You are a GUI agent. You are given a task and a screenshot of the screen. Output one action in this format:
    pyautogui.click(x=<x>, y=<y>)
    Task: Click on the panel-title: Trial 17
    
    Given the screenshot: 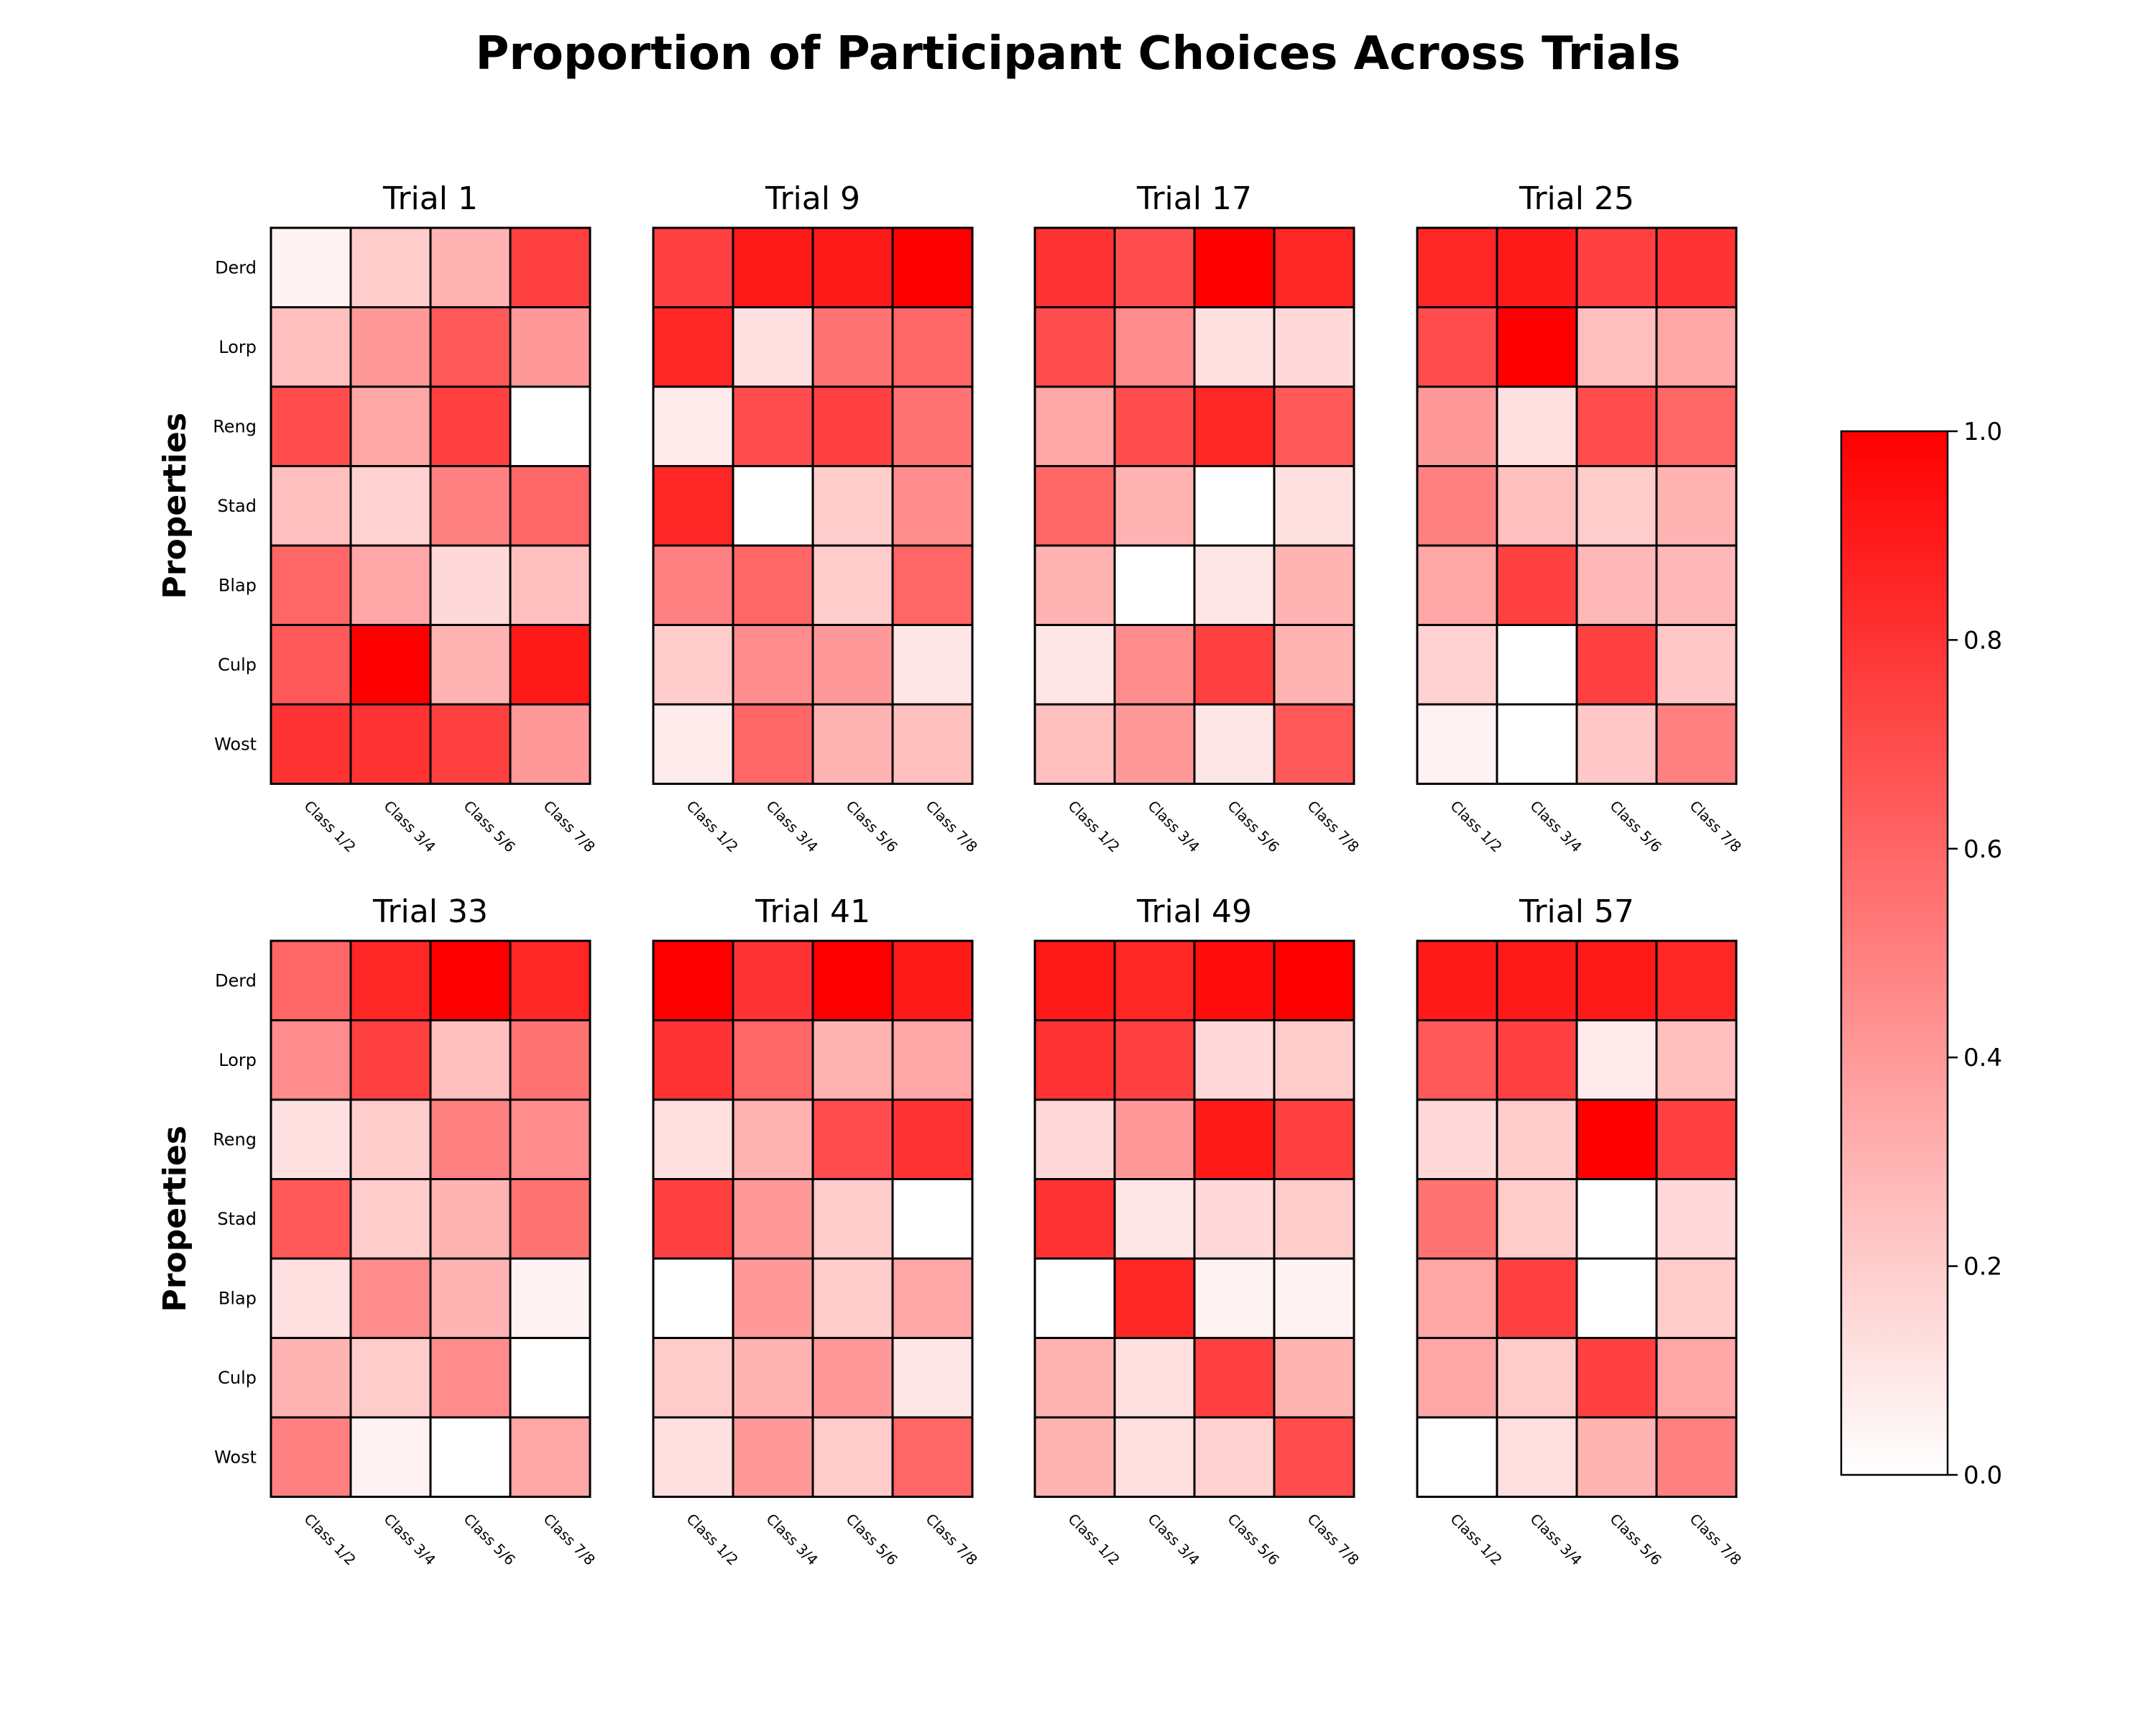 What is the action you would take?
    pyautogui.click(x=1194, y=198)
    